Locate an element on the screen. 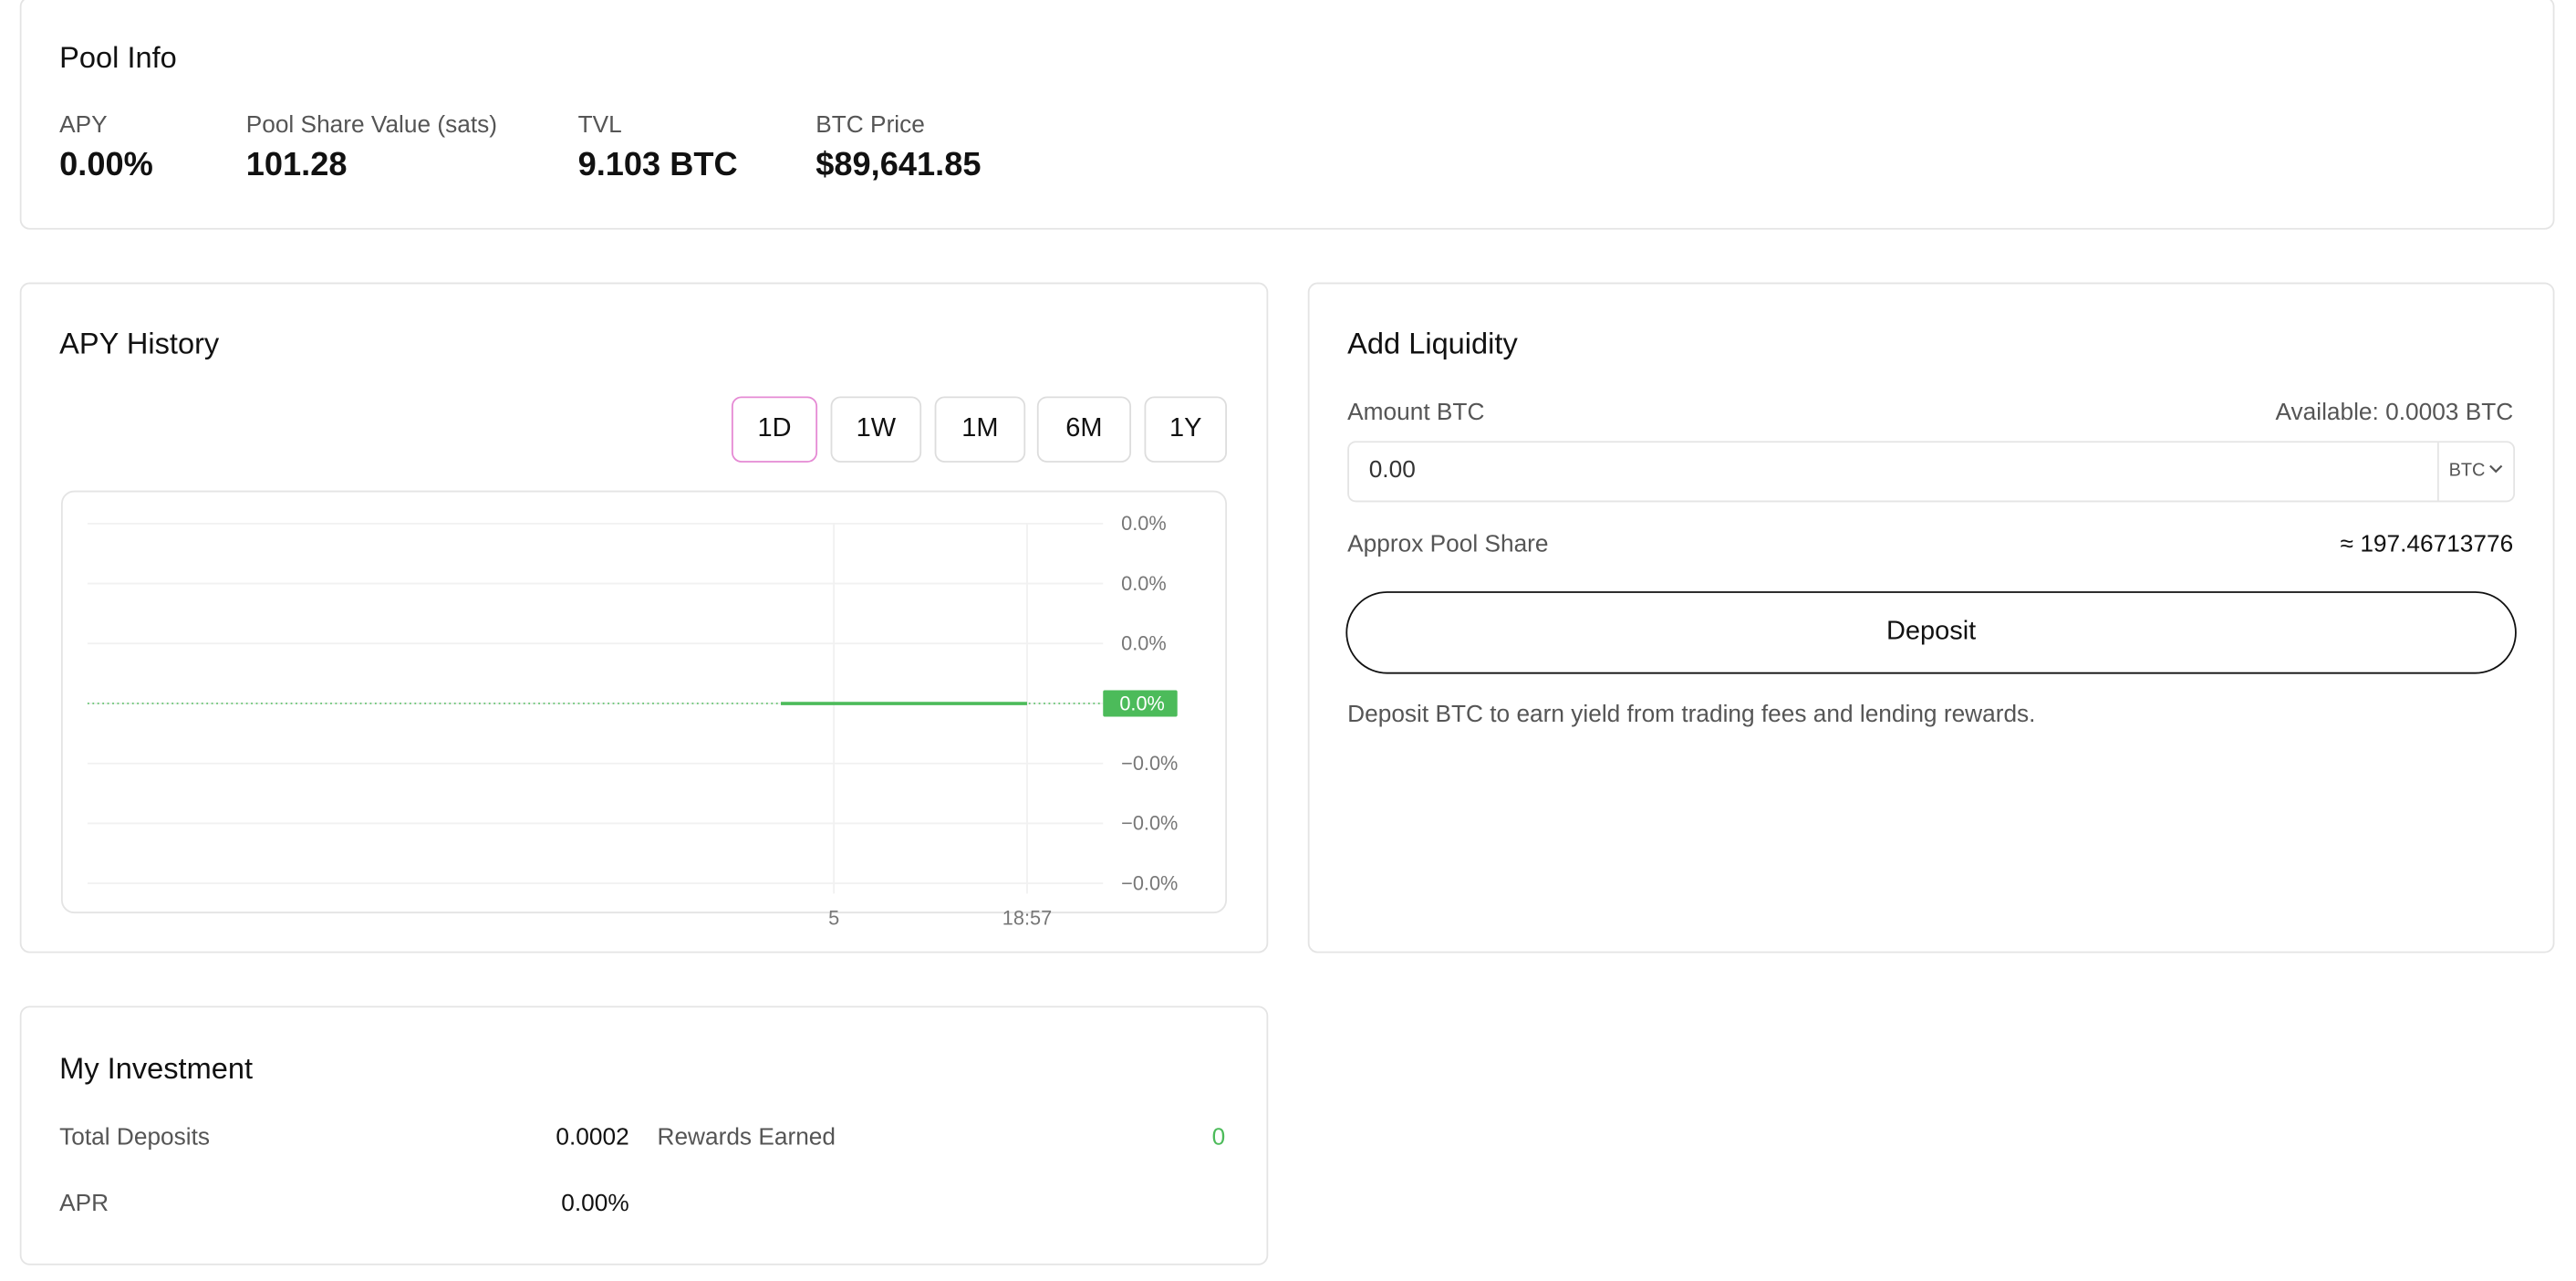 This screenshot has width=2576, height=1281. stat-value: 0.00% is located at coordinates (106, 165).